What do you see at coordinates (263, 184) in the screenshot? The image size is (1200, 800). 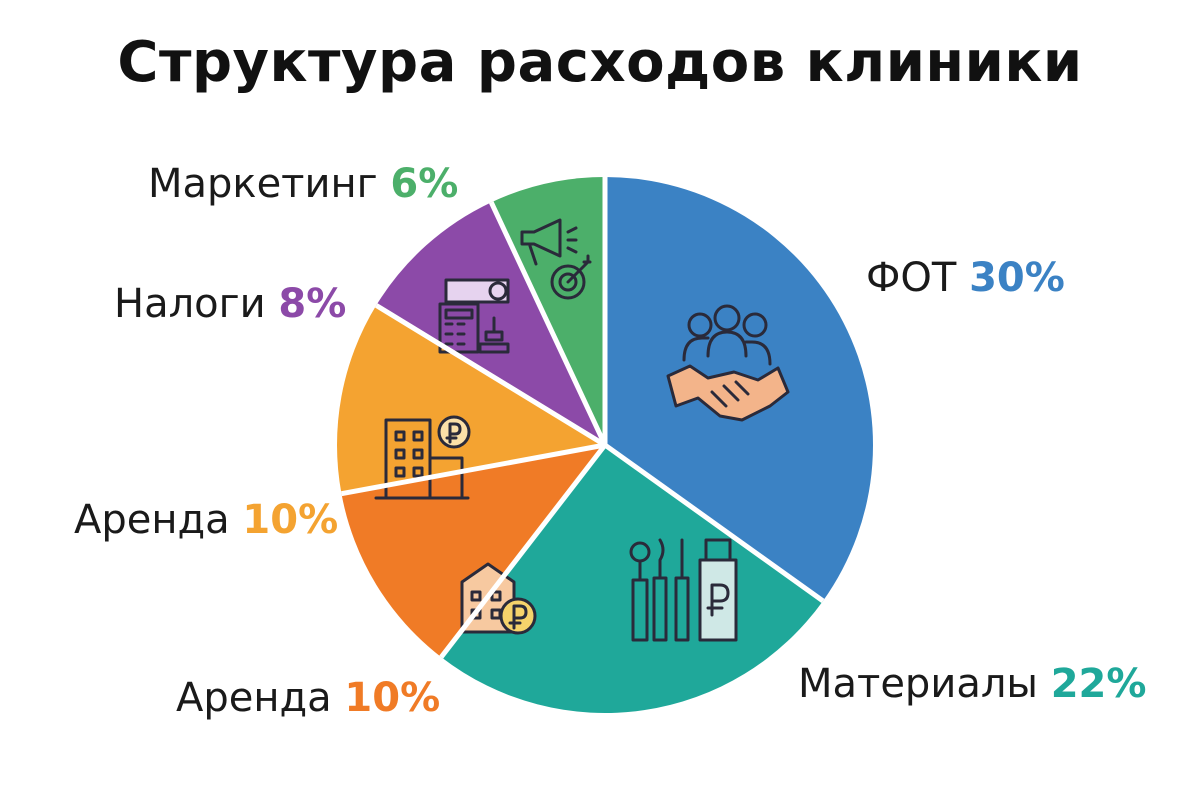 I see `slice-label-marketing-name: Маркетинг` at bounding box center [263, 184].